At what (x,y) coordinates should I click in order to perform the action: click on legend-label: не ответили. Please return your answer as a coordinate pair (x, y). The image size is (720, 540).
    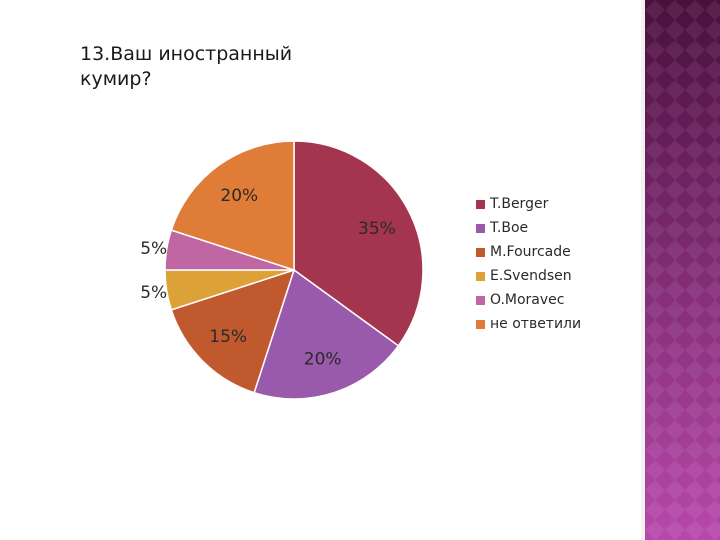
    Looking at the image, I should click on (536, 324).